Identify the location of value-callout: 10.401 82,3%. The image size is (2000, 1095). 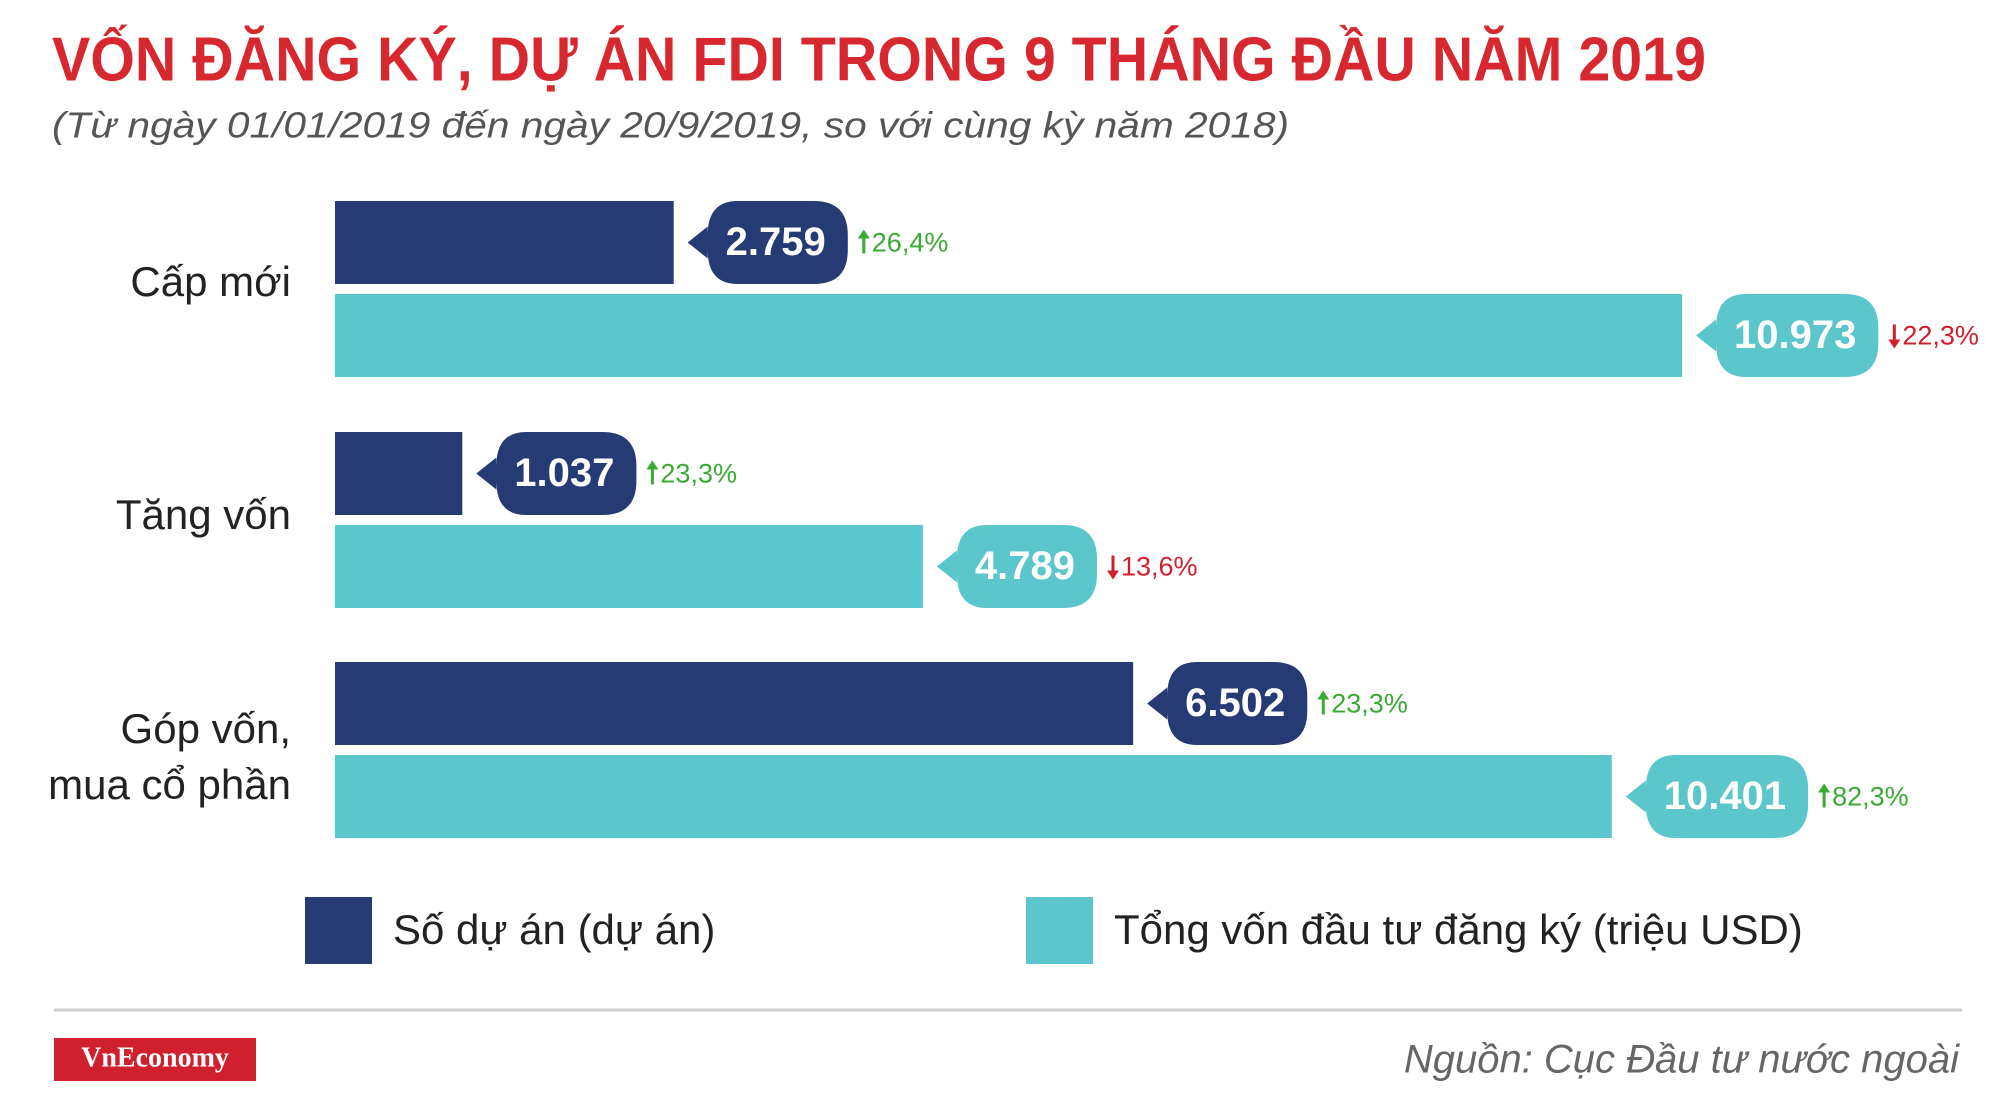
(1767, 796).